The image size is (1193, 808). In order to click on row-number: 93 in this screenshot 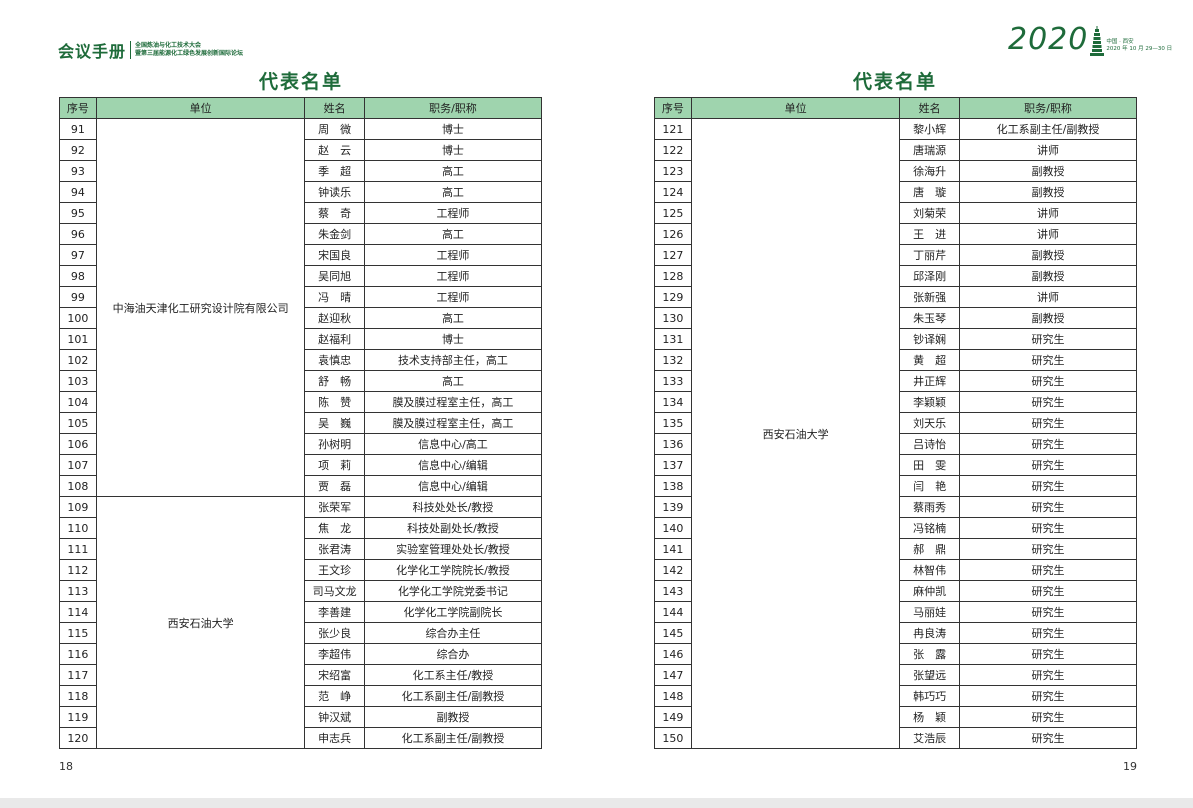, I will do `click(78, 171)`.